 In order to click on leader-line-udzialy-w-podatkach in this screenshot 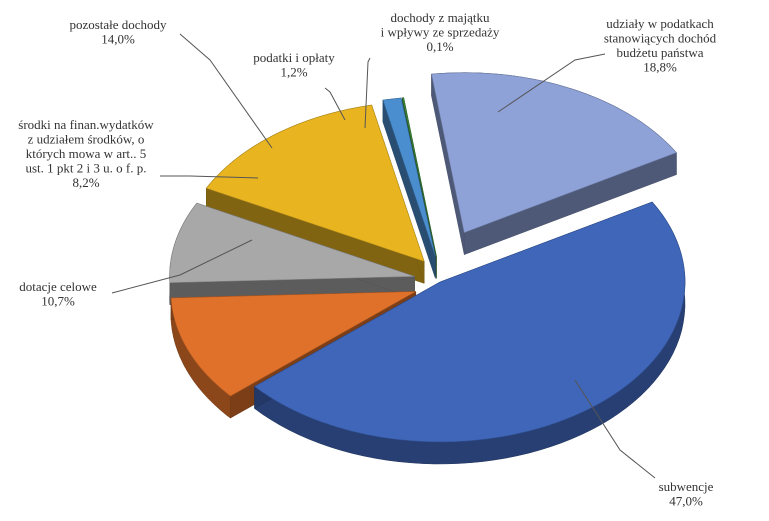, I will do `click(551, 83)`.